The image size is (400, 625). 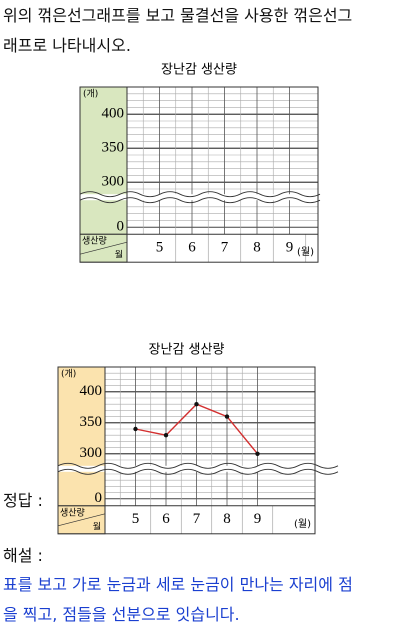 I want to click on label-panel, so click(x=103, y=175).